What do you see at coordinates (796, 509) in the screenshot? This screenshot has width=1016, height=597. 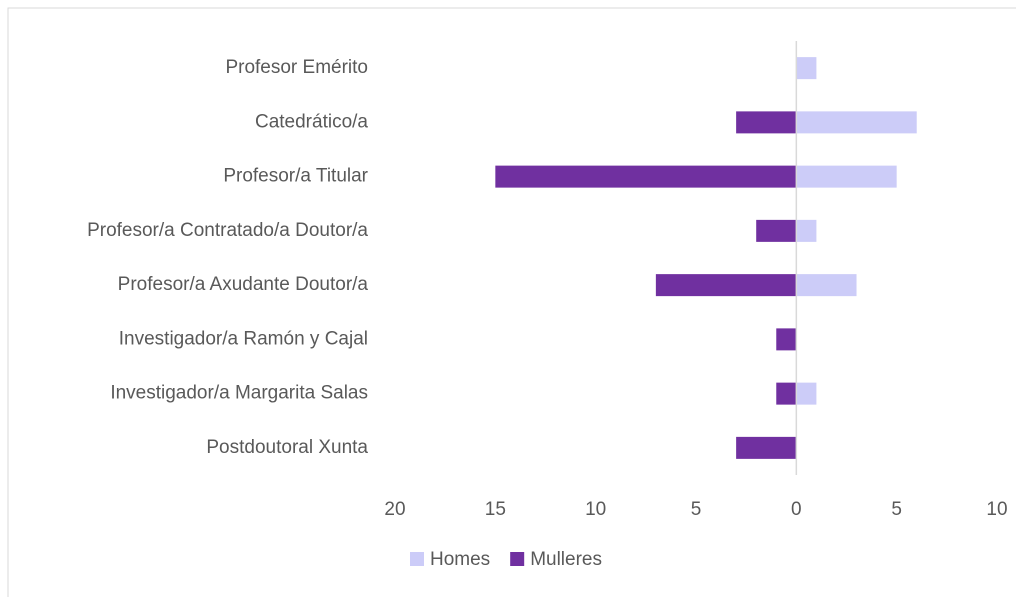 I see `x-tick-label: 0` at bounding box center [796, 509].